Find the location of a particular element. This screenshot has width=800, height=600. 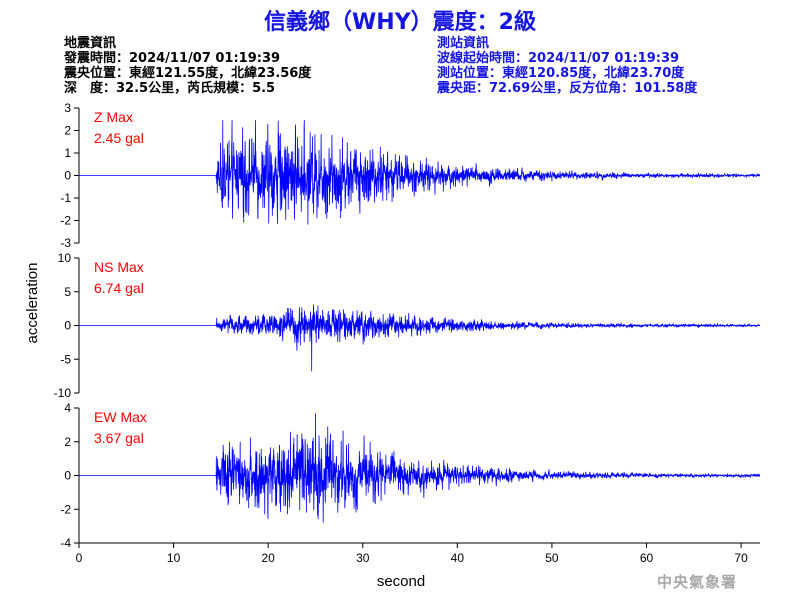

max-label: Z Max is located at coordinates (113, 117).